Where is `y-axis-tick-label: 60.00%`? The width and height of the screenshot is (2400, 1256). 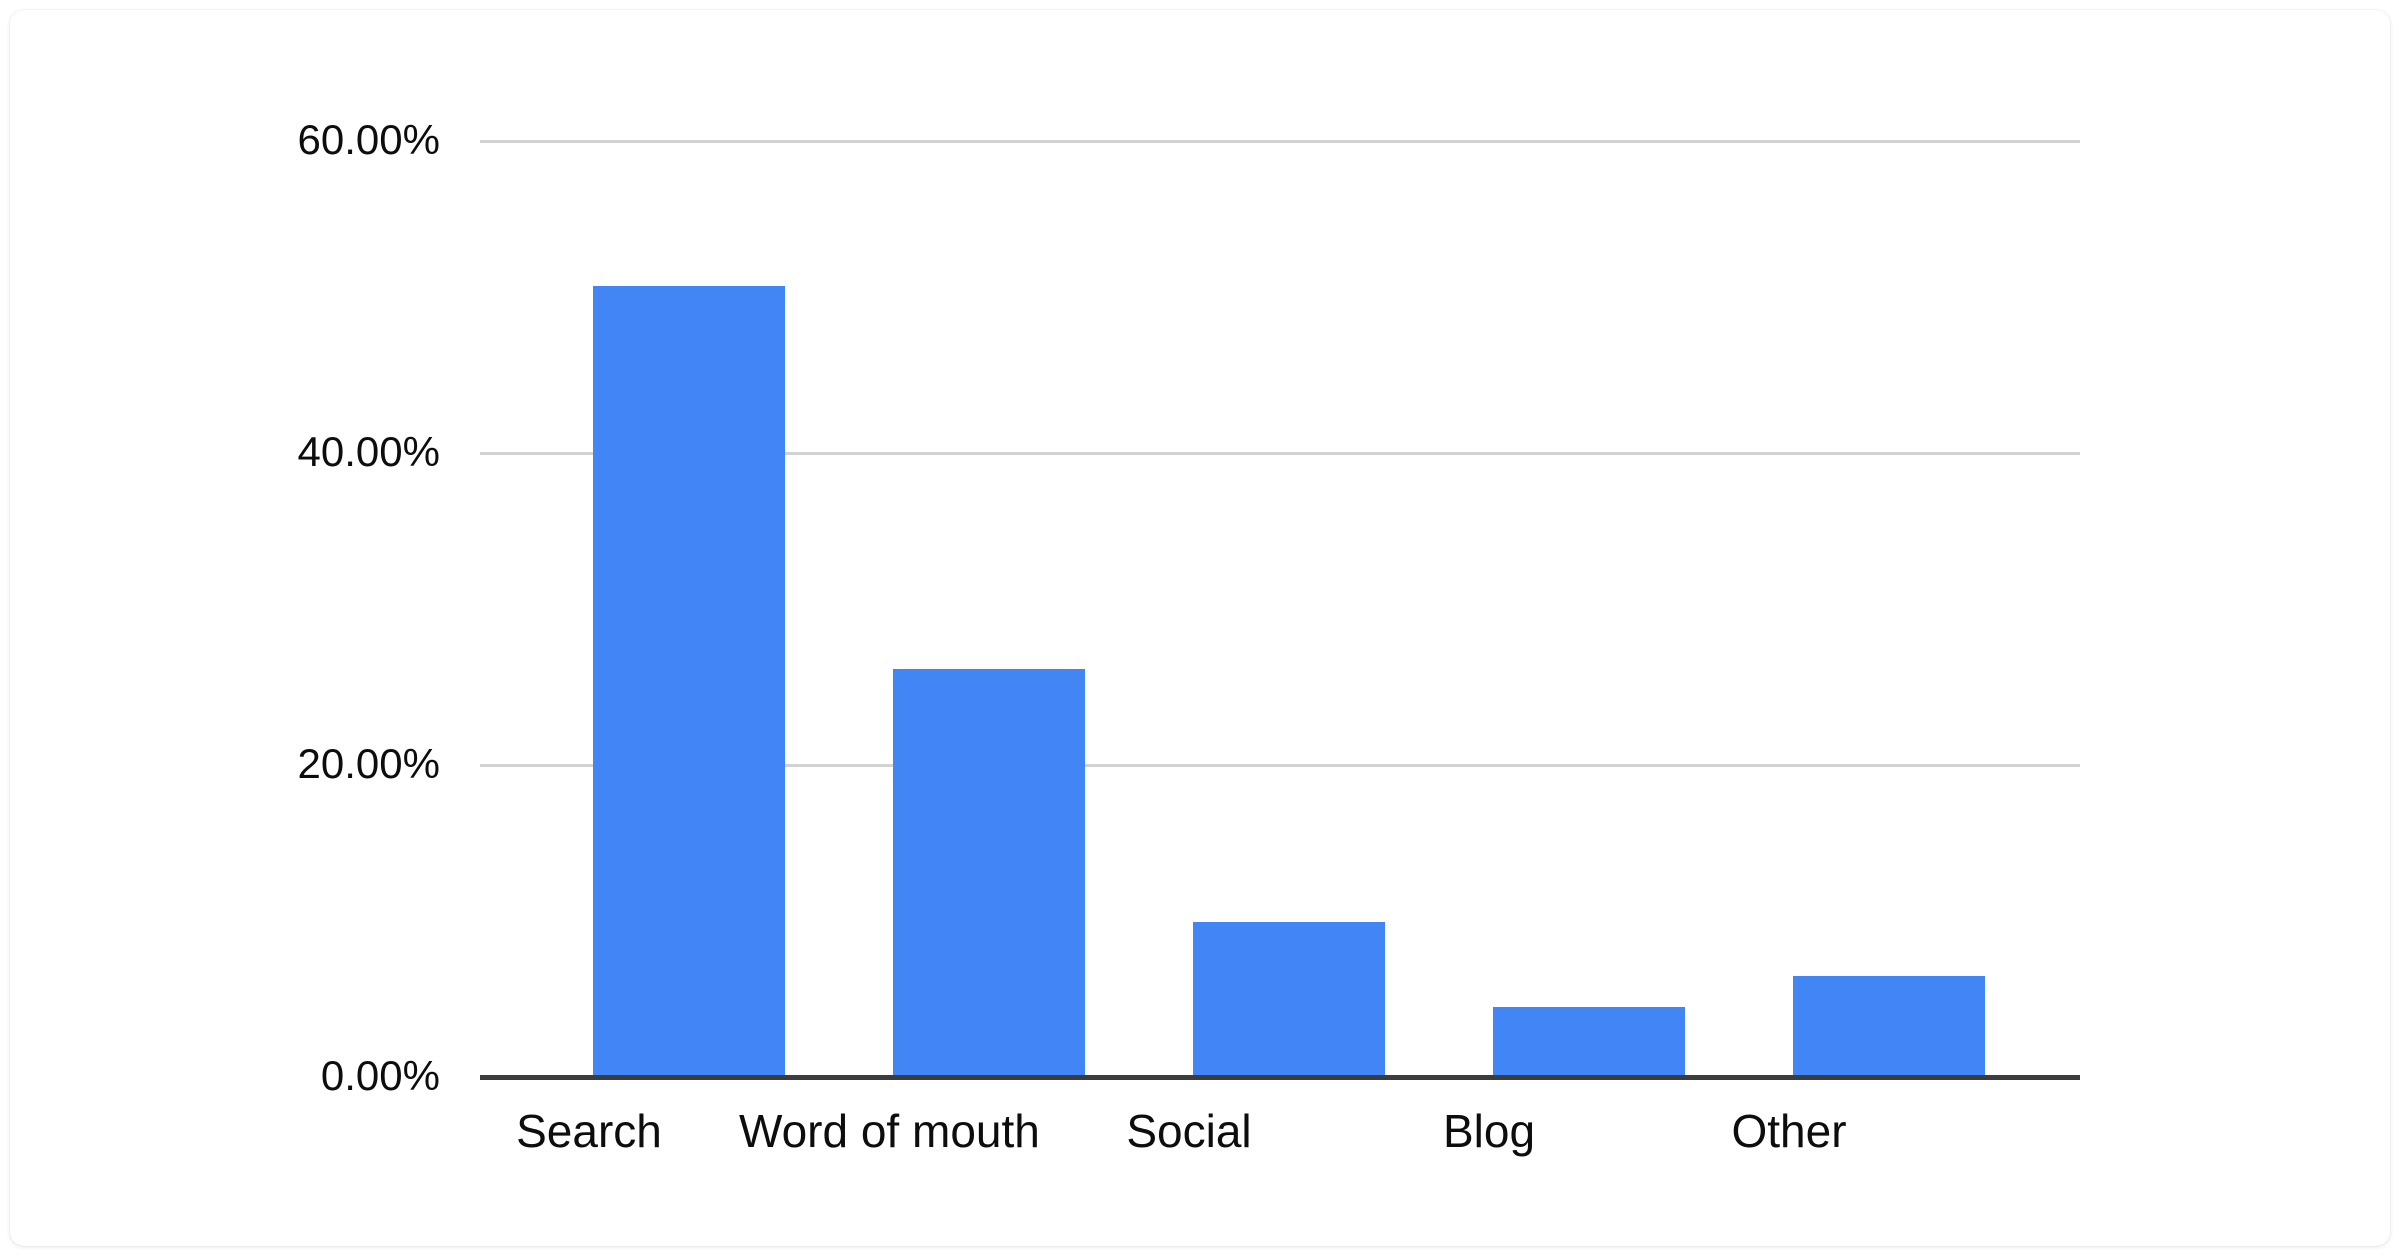
y-axis-tick-label: 60.00% is located at coordinates (368, 139).